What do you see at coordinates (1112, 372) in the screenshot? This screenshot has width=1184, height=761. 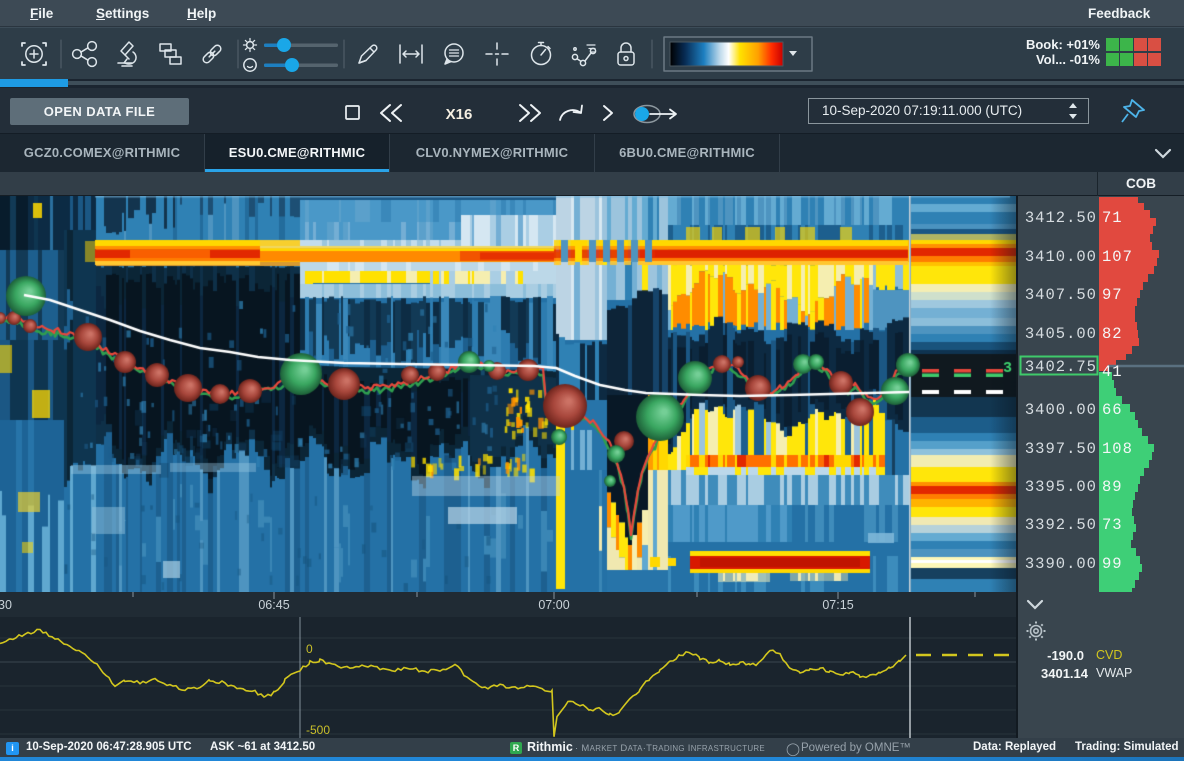 I see `svg-text: 41` at bounding box center [1112, 372].